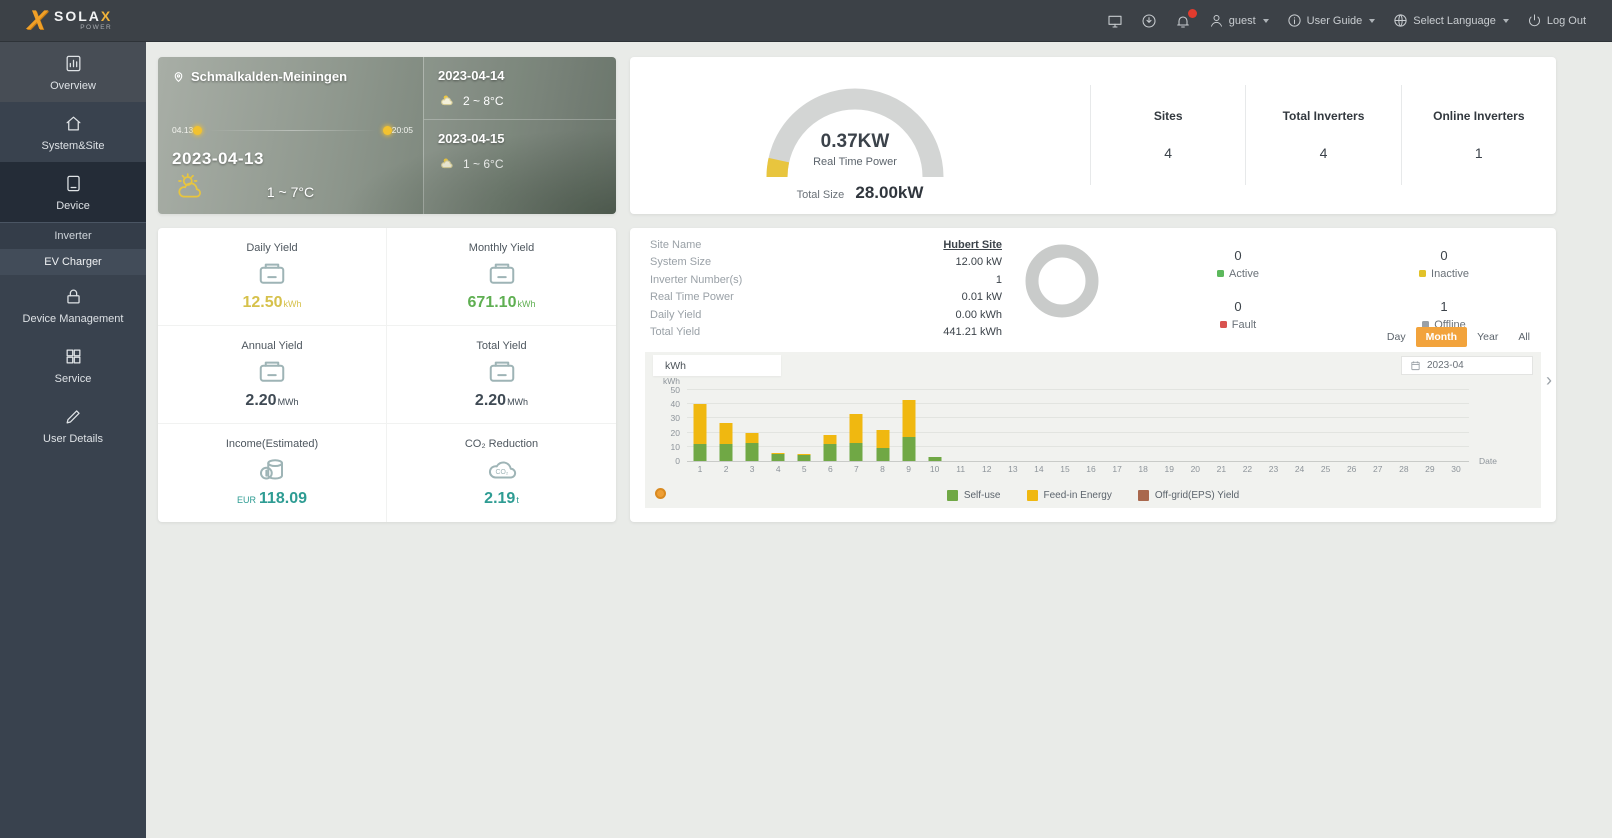 This screenshot has height=838, width=1612. I want to click on submenu-item-inverter: Inverter, so click(73, 236).